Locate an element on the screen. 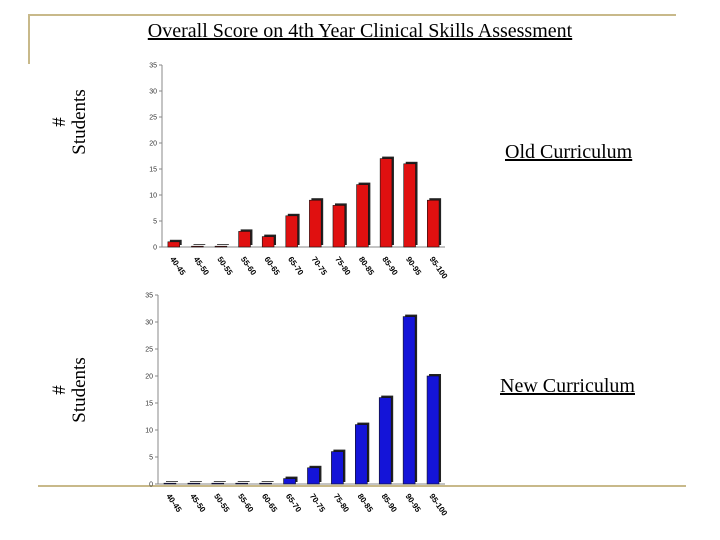  old-x-tick-label: 40-45 is located at coordinates (177, 266).